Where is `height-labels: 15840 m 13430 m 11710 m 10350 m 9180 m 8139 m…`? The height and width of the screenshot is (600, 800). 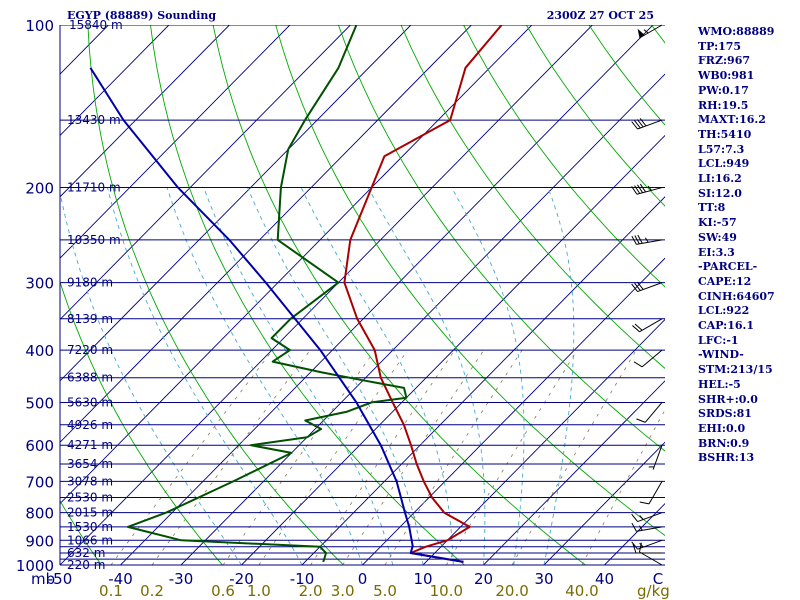
height-labels: 15840 m 13430 m 11710 m 10350 m 9180 m 8139 m… is located at coordinates (95, 295).